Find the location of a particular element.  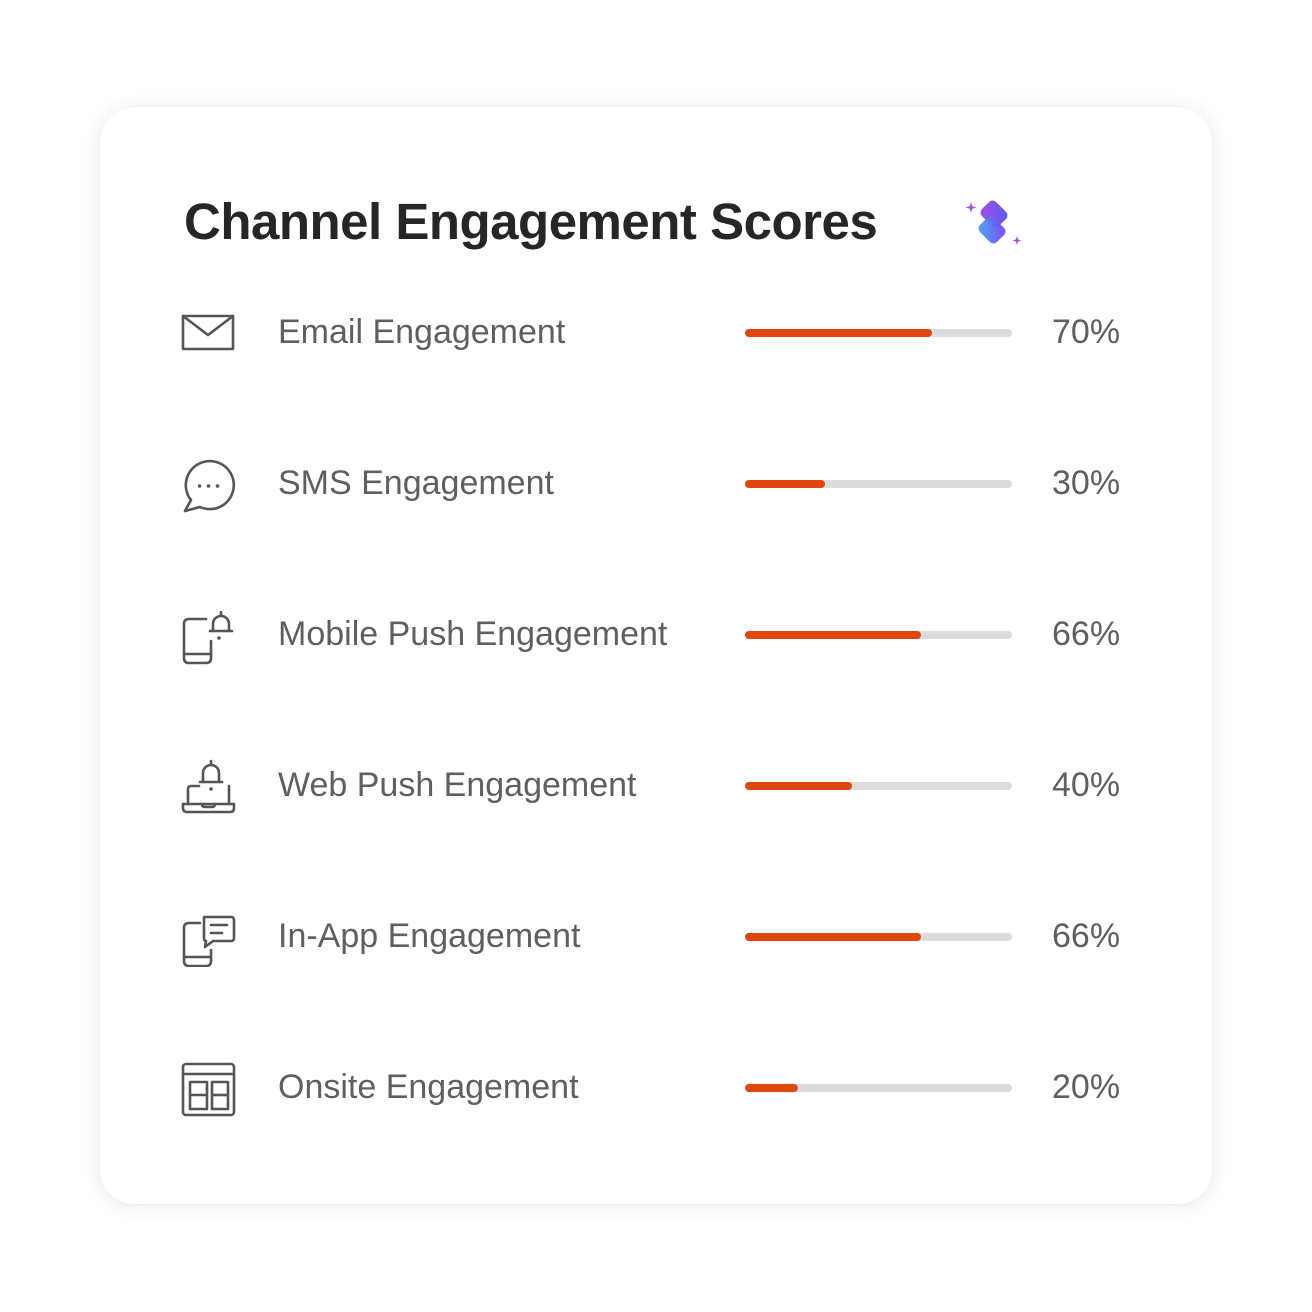

channel-row-in-app: In-App Engagement 66% is located at coordinates (656, 936).